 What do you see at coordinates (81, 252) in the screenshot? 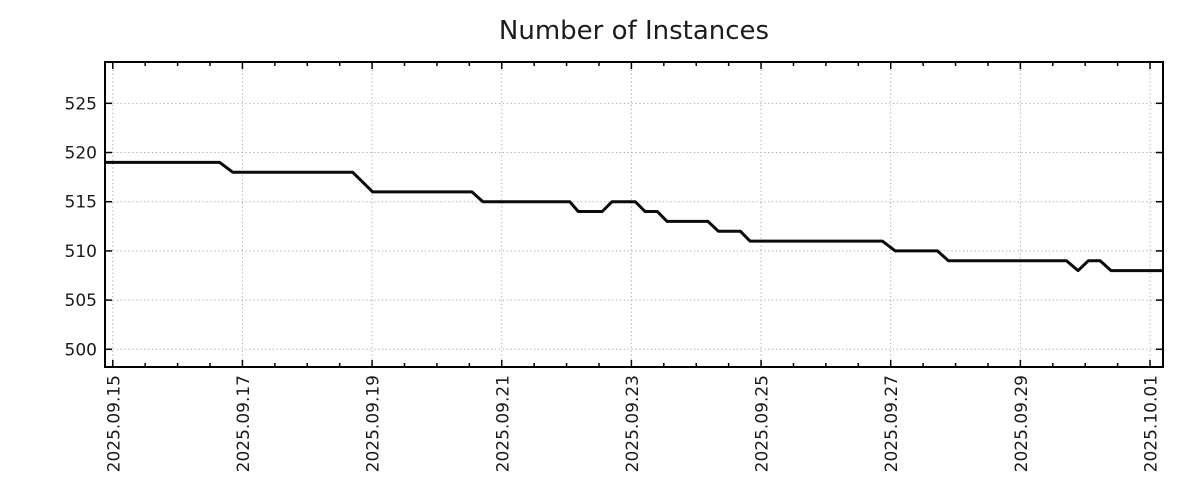
I see `y-tick-label: 510` at bounding box center [81, 252].